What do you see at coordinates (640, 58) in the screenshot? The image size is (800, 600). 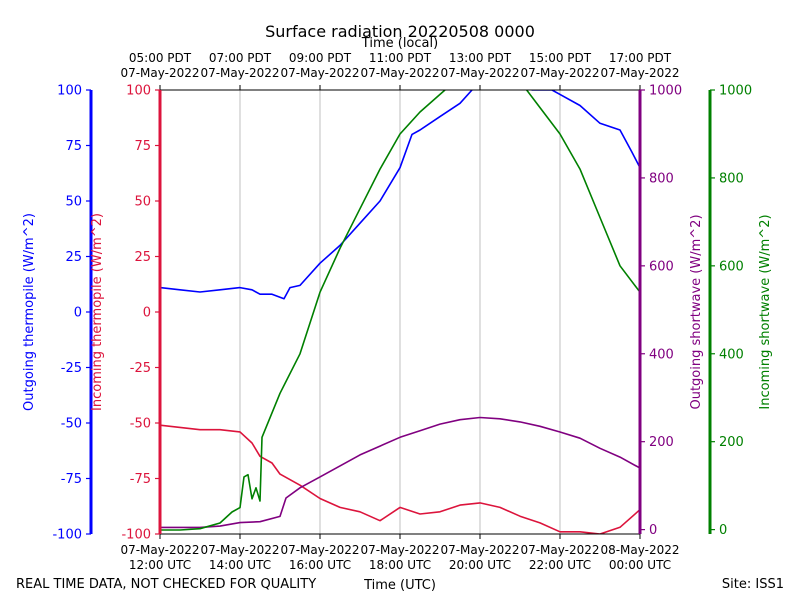 I see `top-tick-time: 17:00 PDT` at bounding box center [640, 58].